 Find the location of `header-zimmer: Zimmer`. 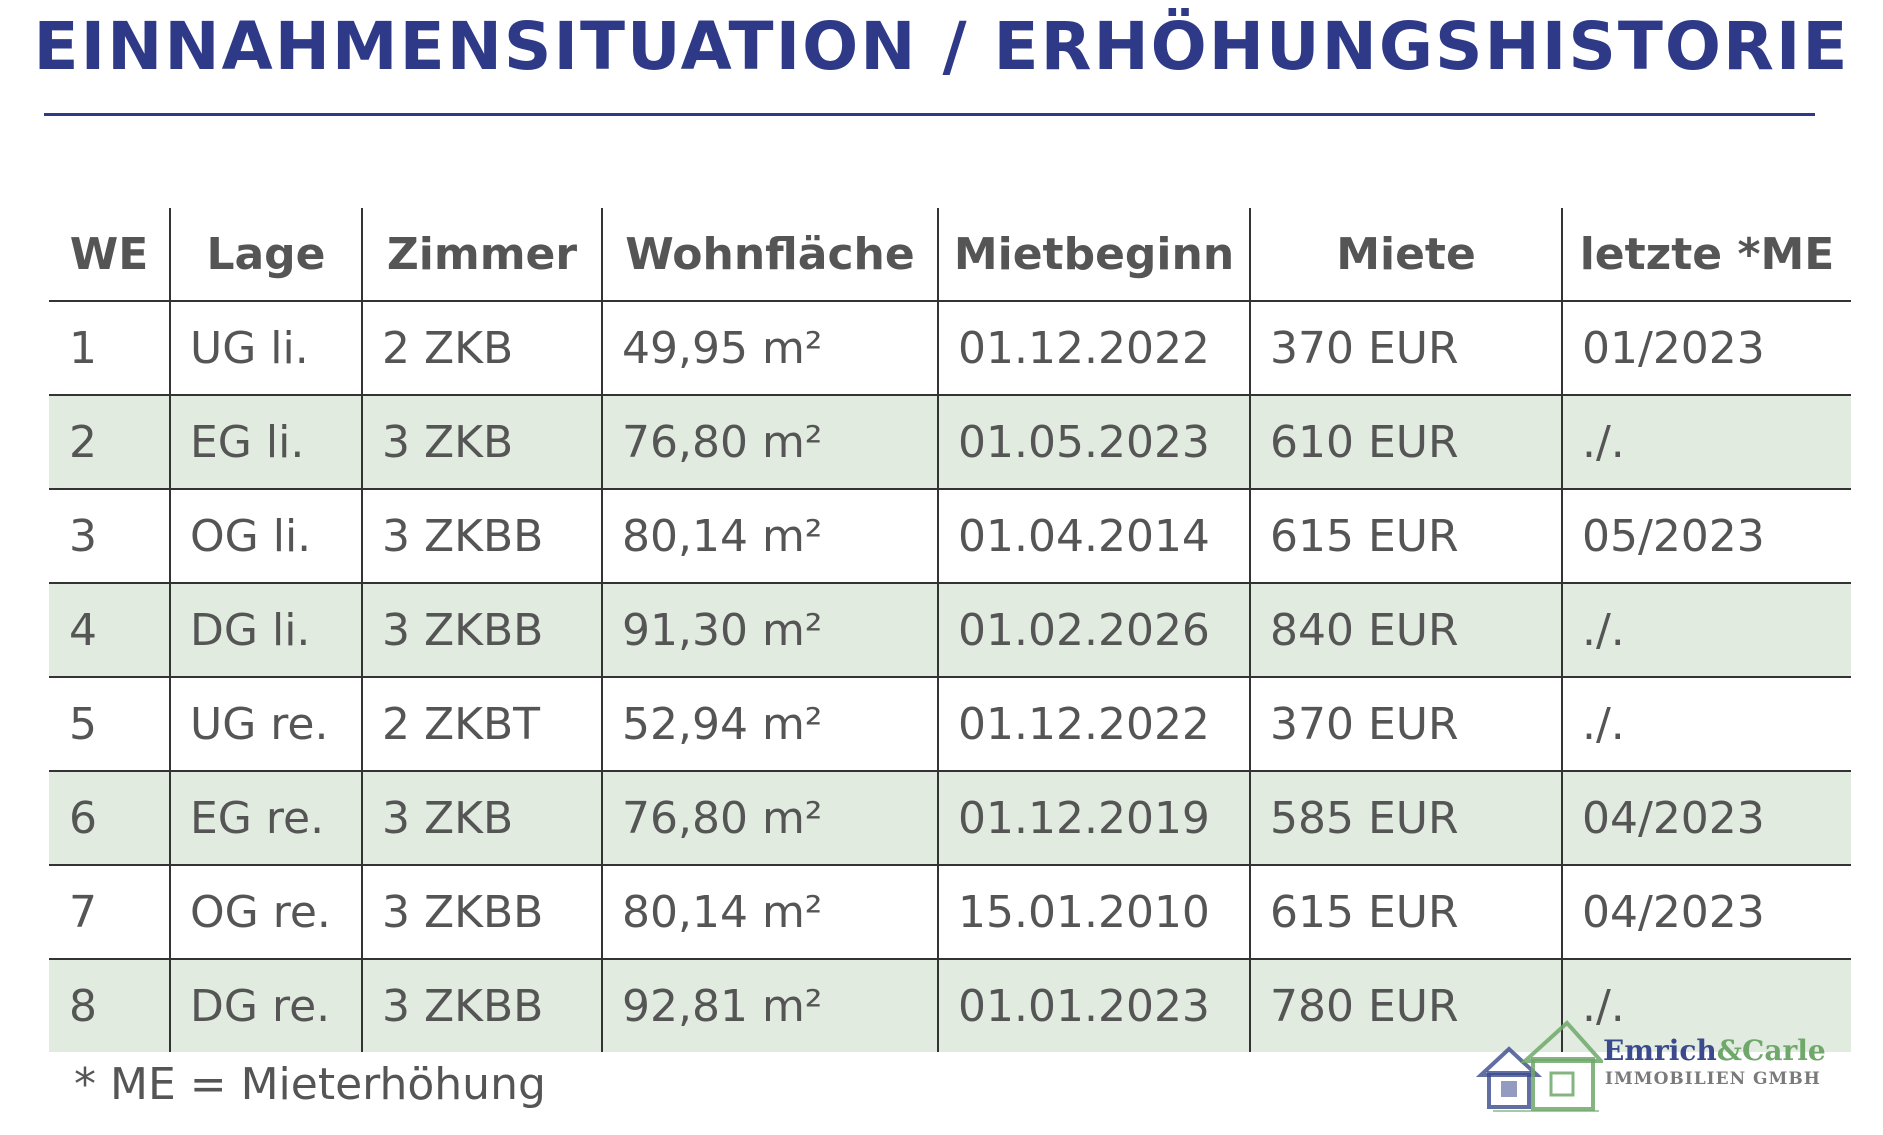

header-zimmer: Zimmer is located at coordinates (481, 255).